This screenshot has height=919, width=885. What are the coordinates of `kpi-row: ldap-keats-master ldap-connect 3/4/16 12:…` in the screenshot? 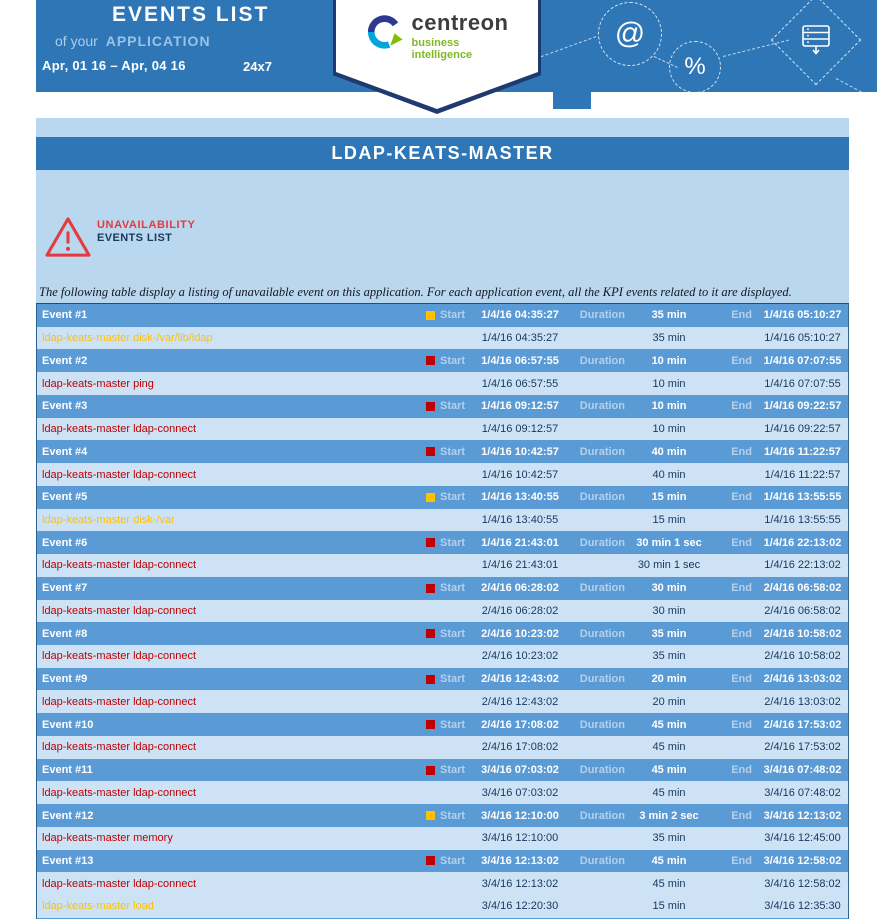 It's located at (442, 884).